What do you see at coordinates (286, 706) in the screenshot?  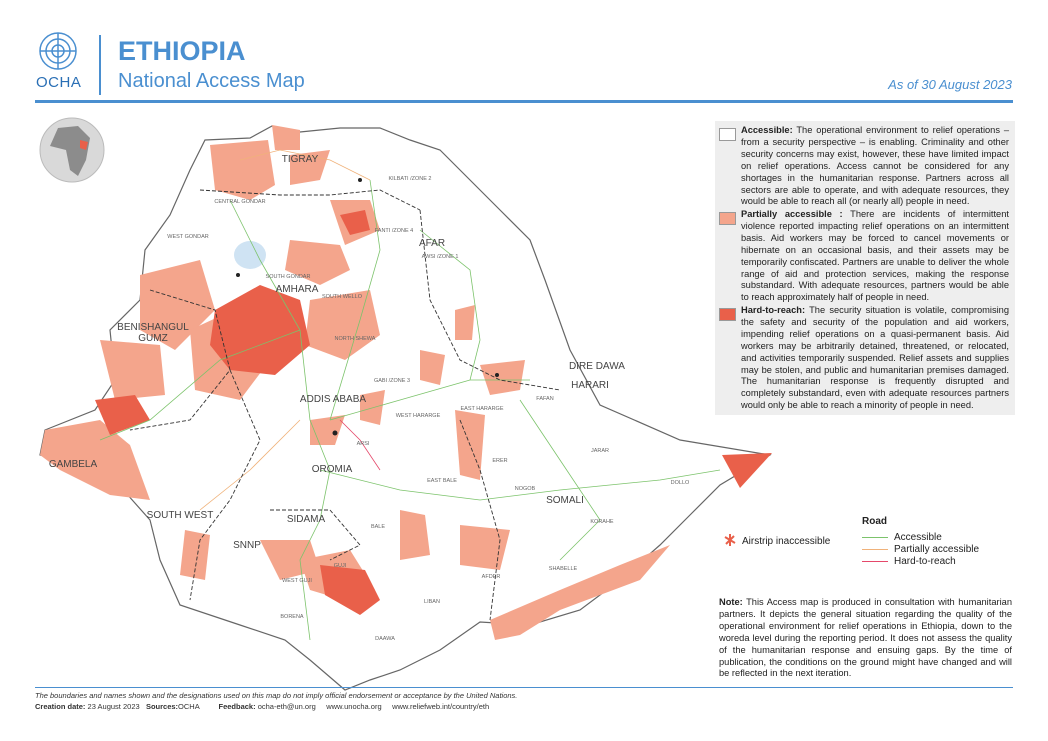 I see `feedback: ocha-eth@un.org` at bounding box center [286, 706].